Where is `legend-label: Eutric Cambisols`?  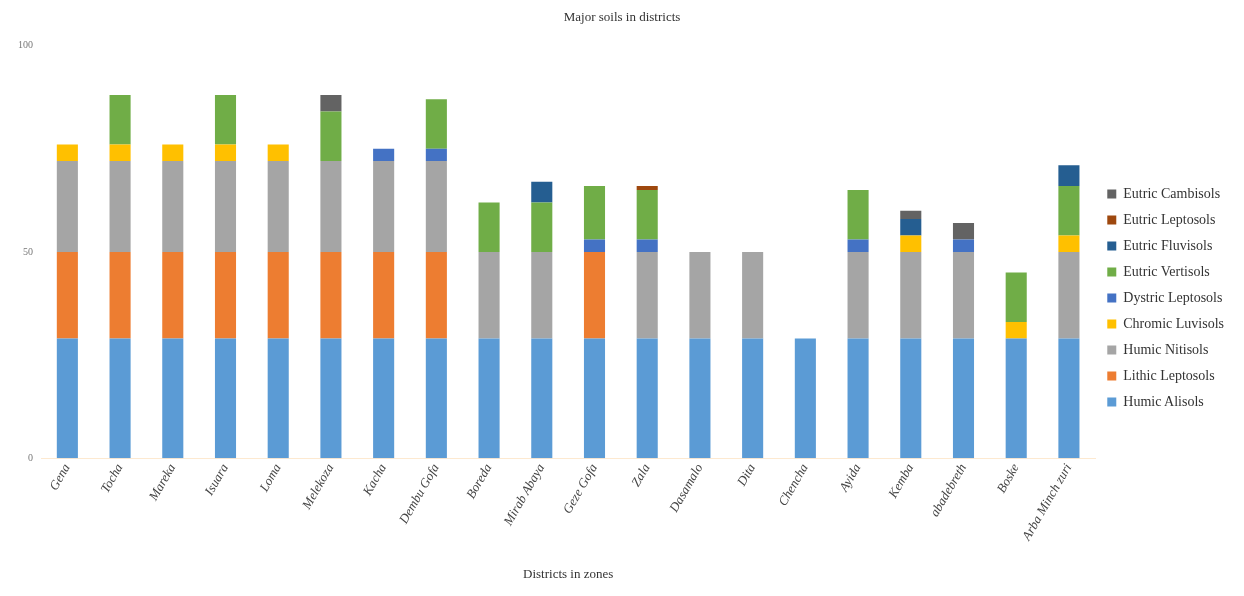
legend-label: Eutric Cambisols is located at coordinates (1172, 193).